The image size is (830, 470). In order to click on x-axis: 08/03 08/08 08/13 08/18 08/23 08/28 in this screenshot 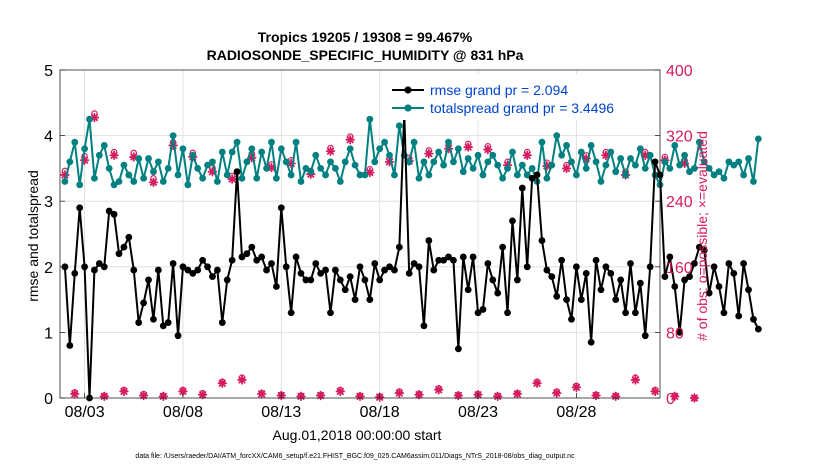, I will do `click(331, 407)`.